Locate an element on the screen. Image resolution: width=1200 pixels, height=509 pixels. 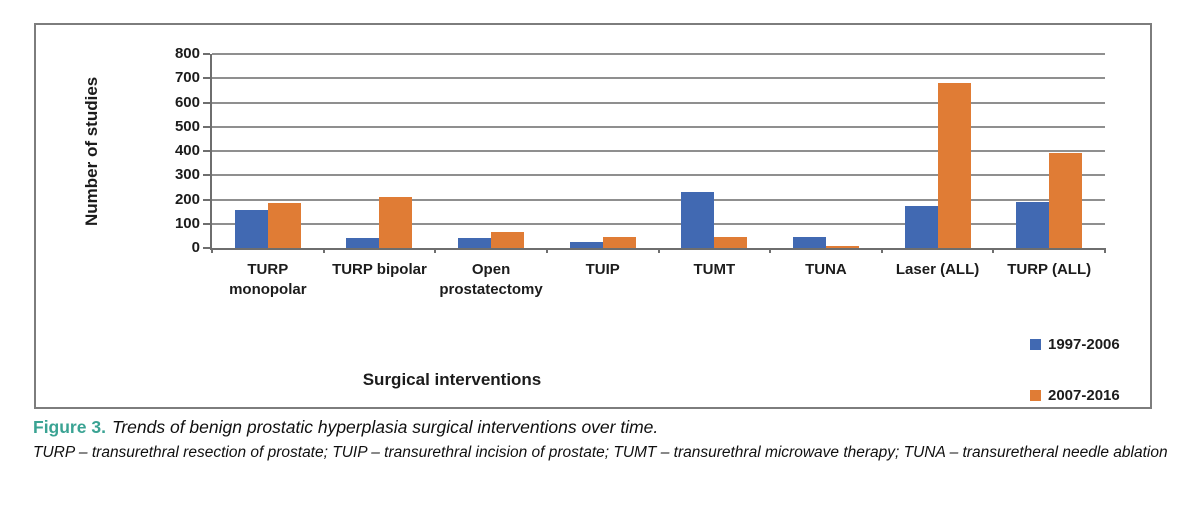
legend-label: 1997-2006 is located at coordinates (1084, 344).